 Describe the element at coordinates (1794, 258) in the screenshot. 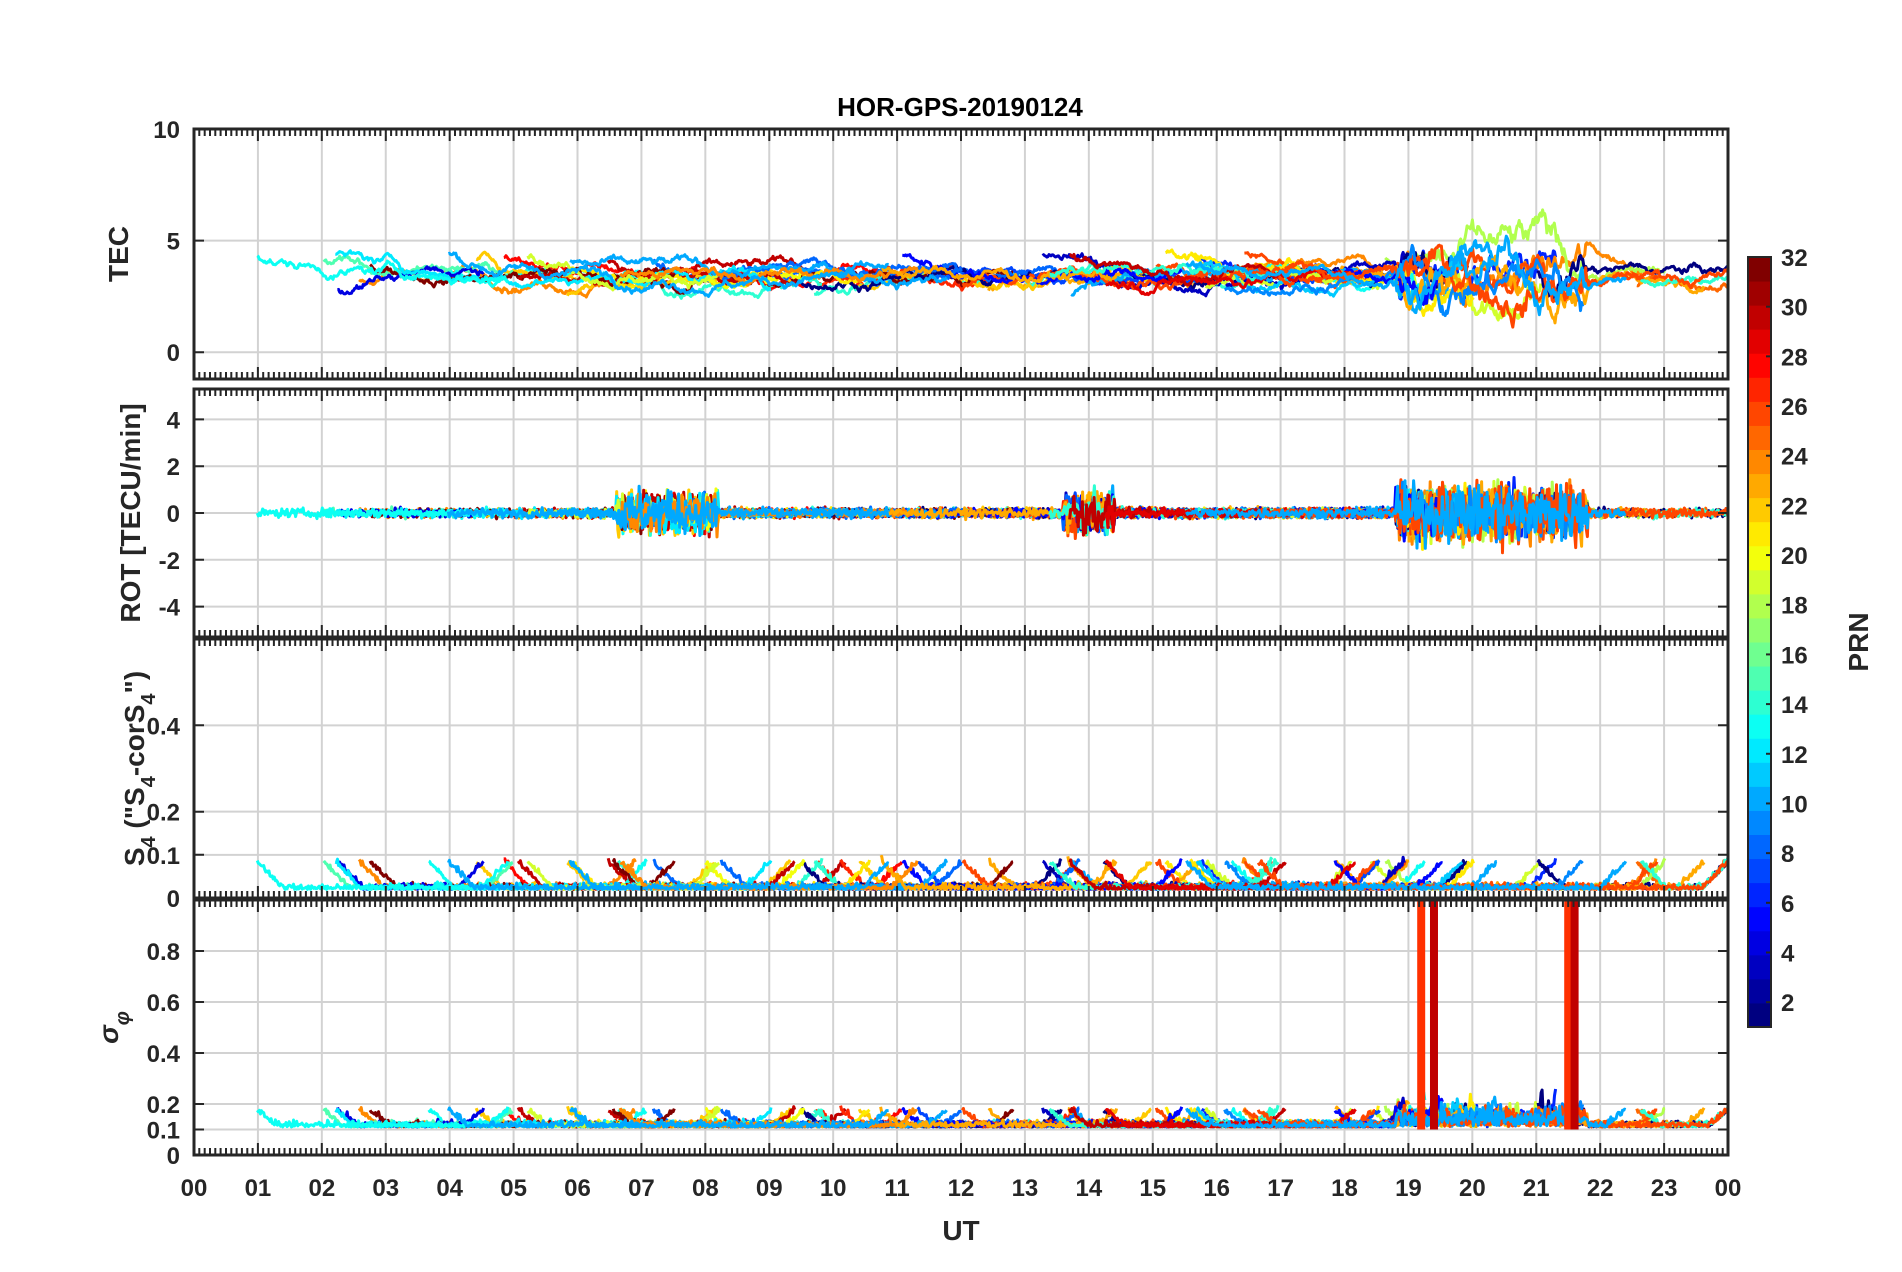

I see `colorbar-tick-label: 32` at that location.